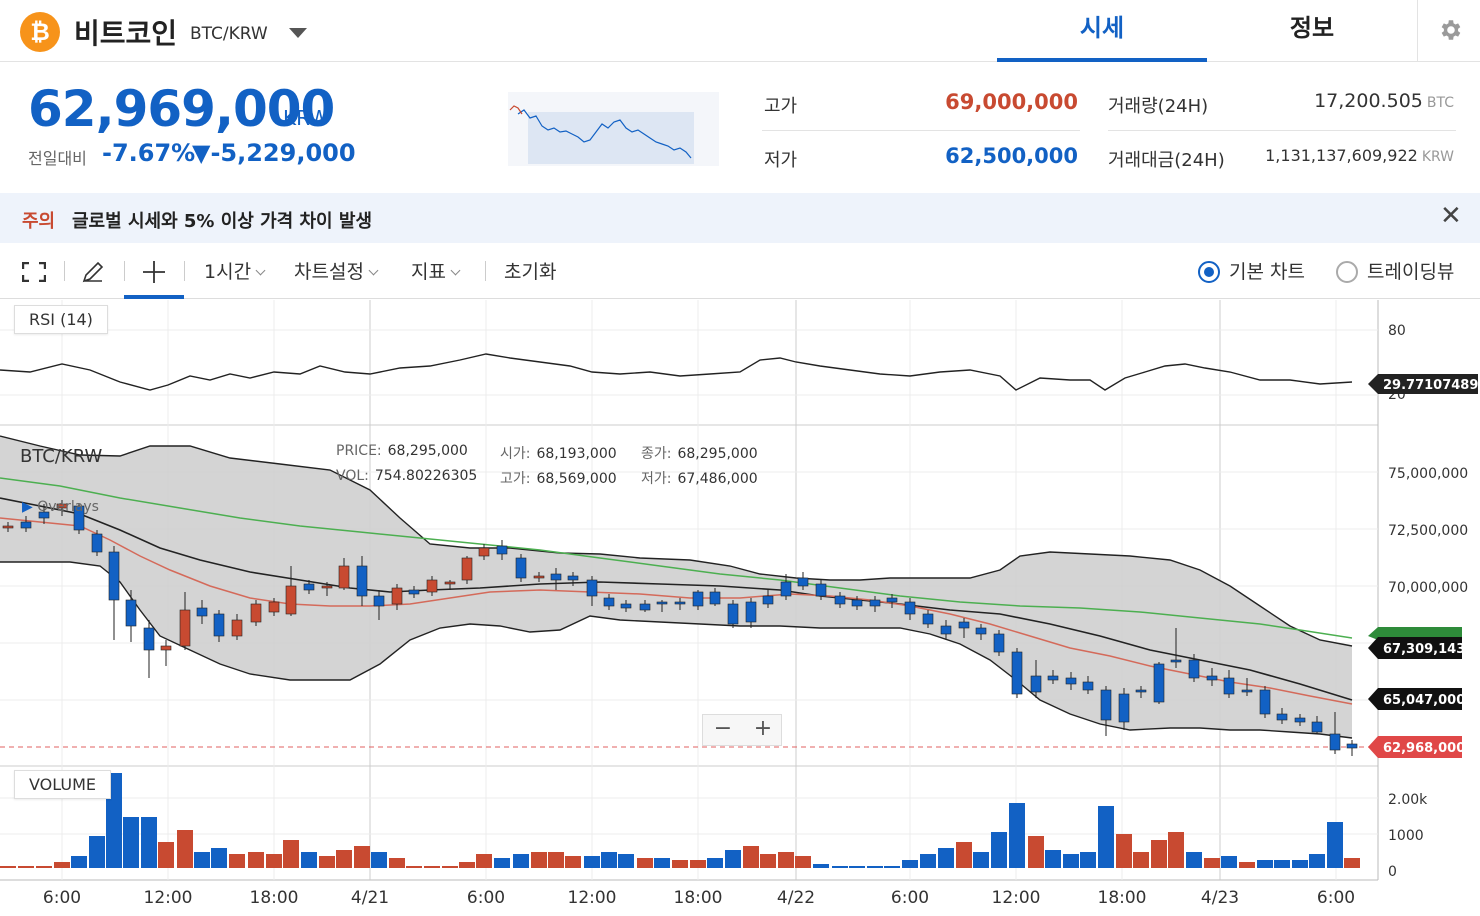 The width and height of the screenshot is (1480, 916). What do you see at coordinates (235, 270) in the screenshot?
I see `interval-dropdown: 1시간` at bounding box center [235, 270].